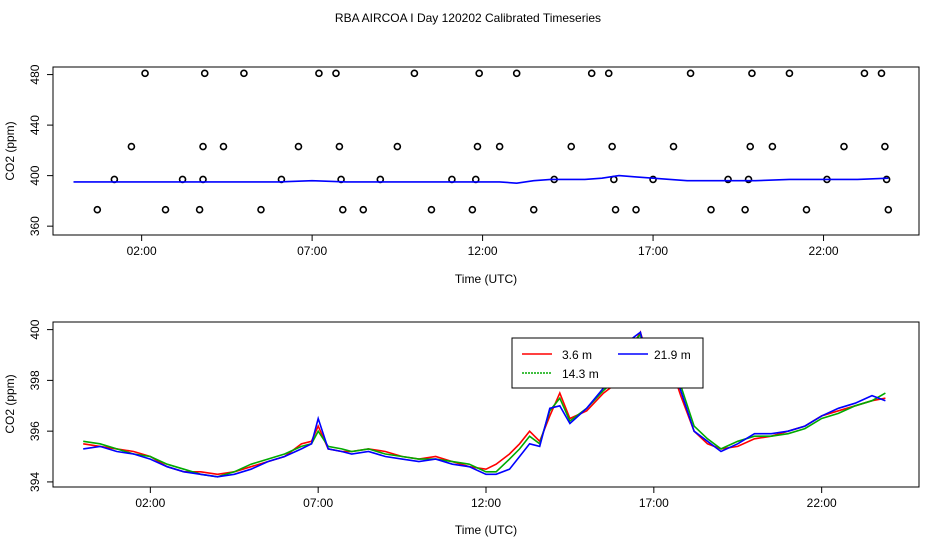  I want to click on bottom-x-axis-title: Time (UTC), so click(486, 530).